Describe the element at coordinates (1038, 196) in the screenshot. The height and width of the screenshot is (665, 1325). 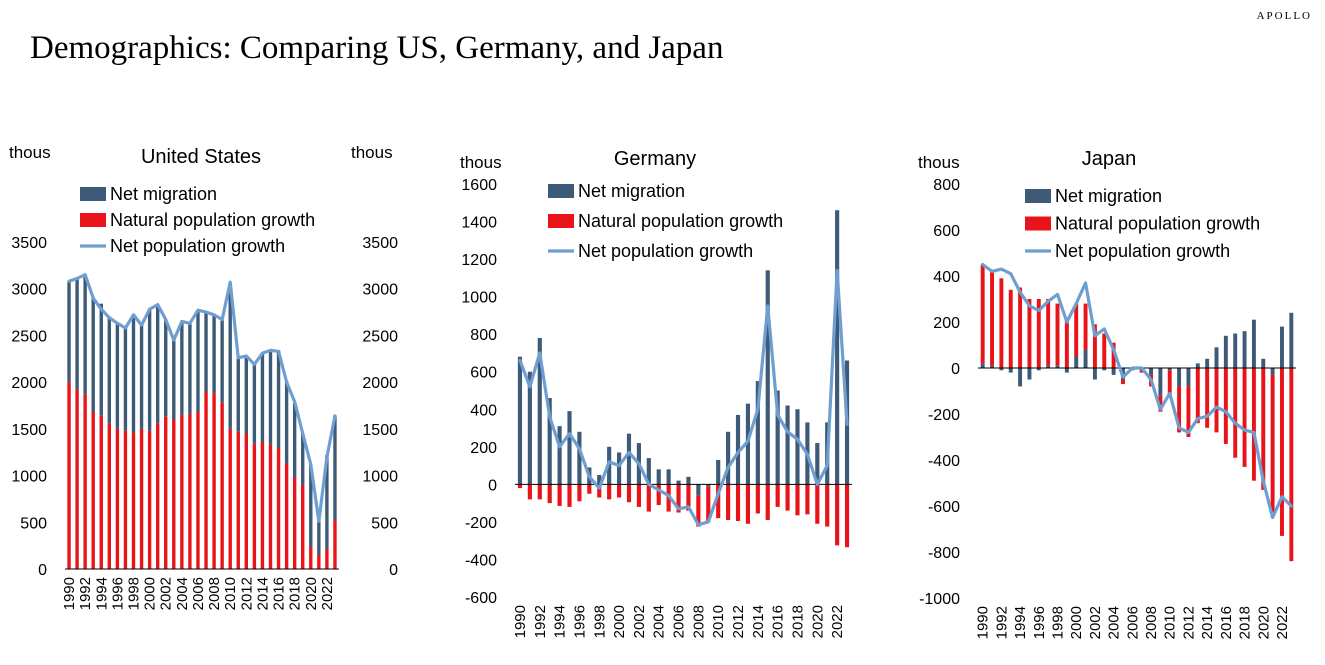
I see `legend-swatch` at that location.